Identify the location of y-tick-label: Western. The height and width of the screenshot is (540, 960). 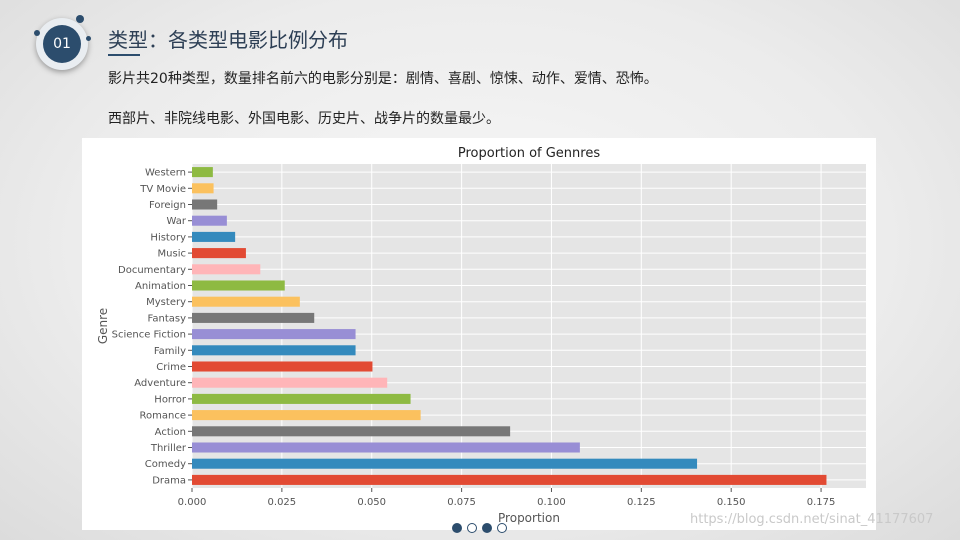
(165, 173).